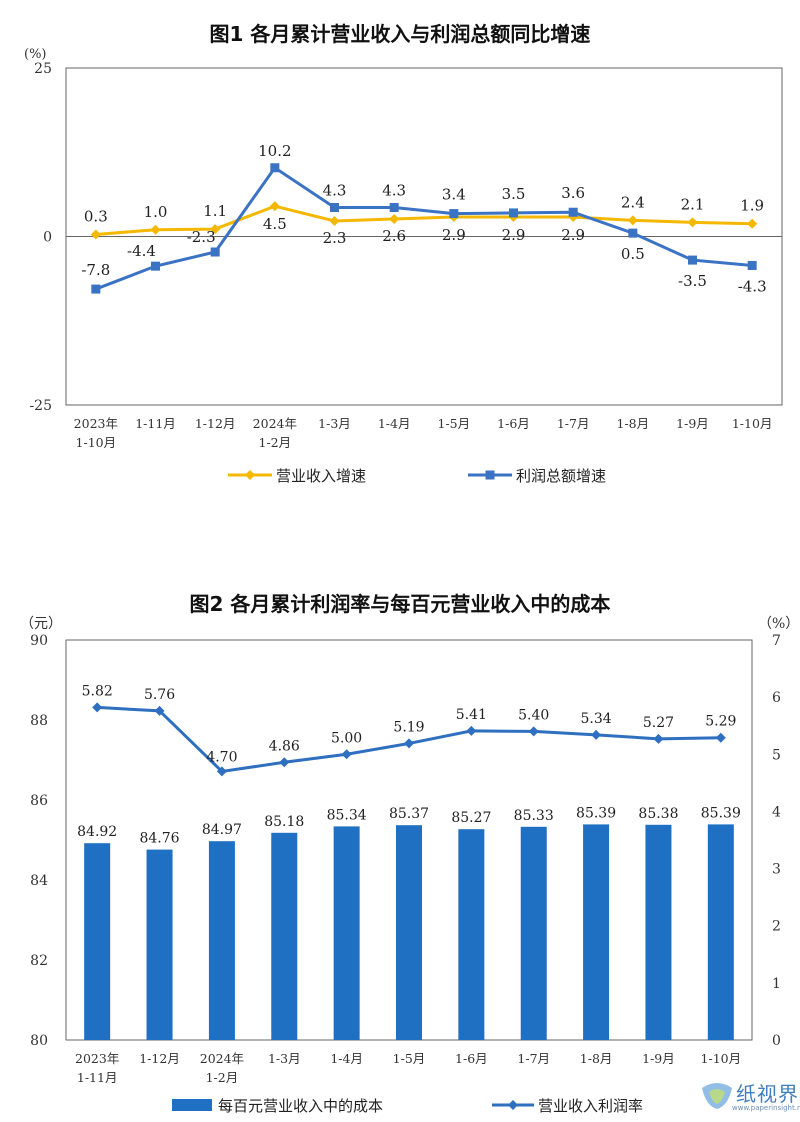  Describe the element at coordinates (776, 812) in the screenshot. I see `chart2-y-tick-right: 4` at that location.